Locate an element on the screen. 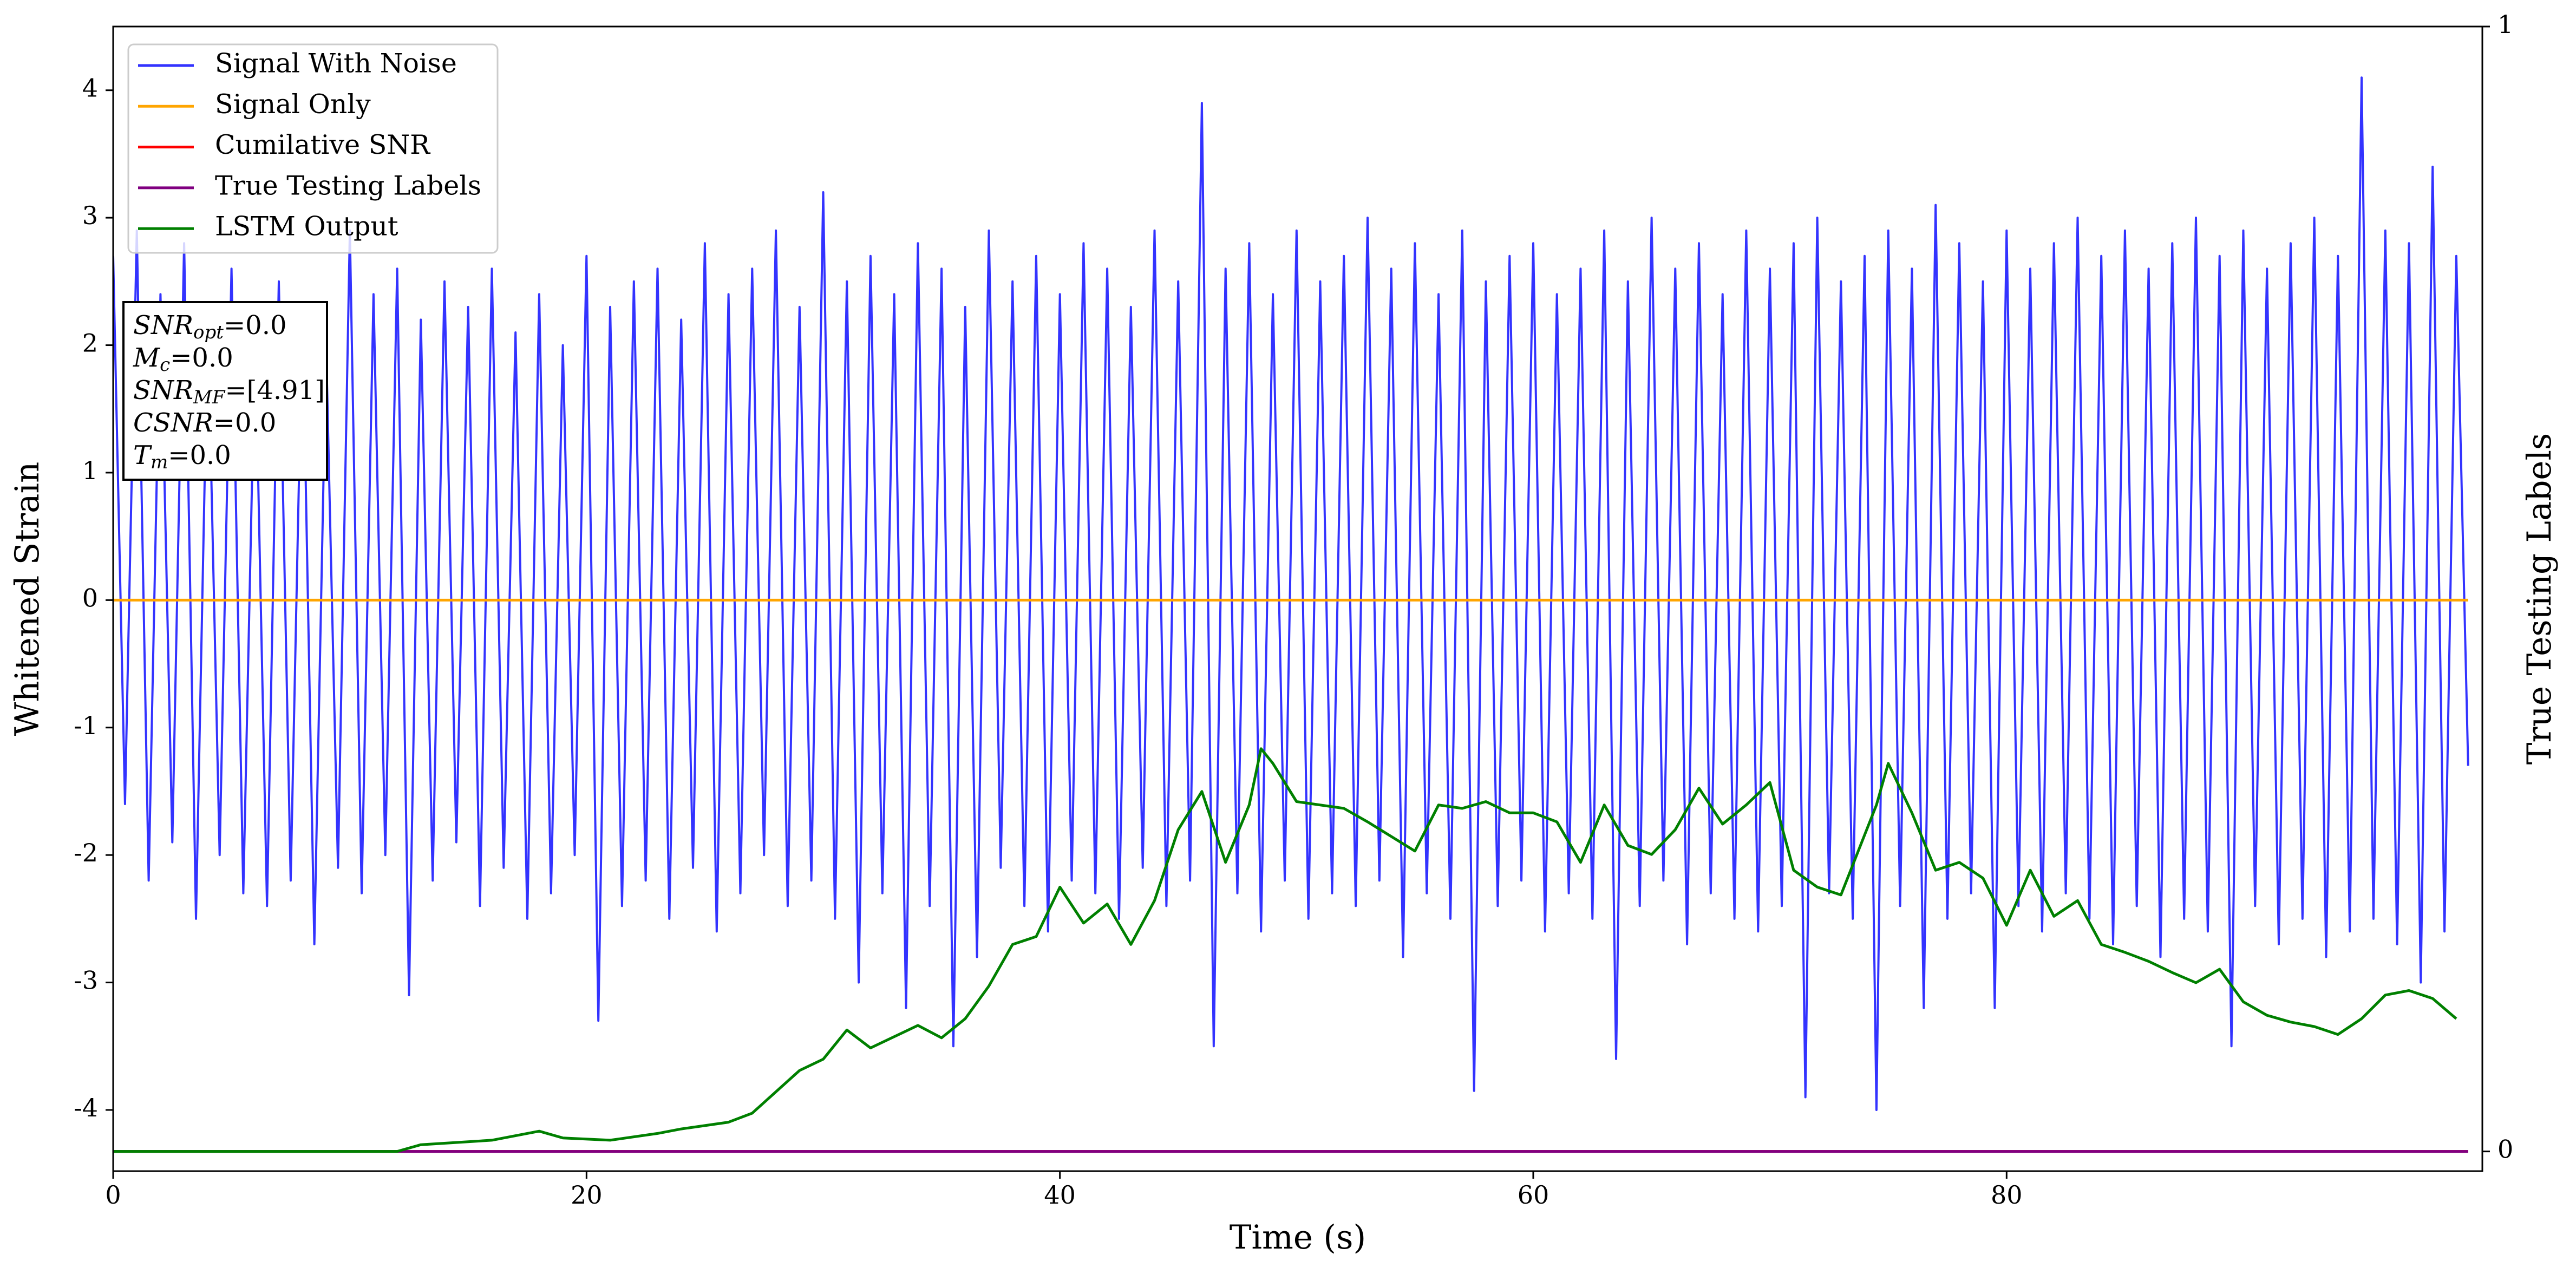  annotation-line: SNRopt=0.0 is located at coordinates (210, 327).